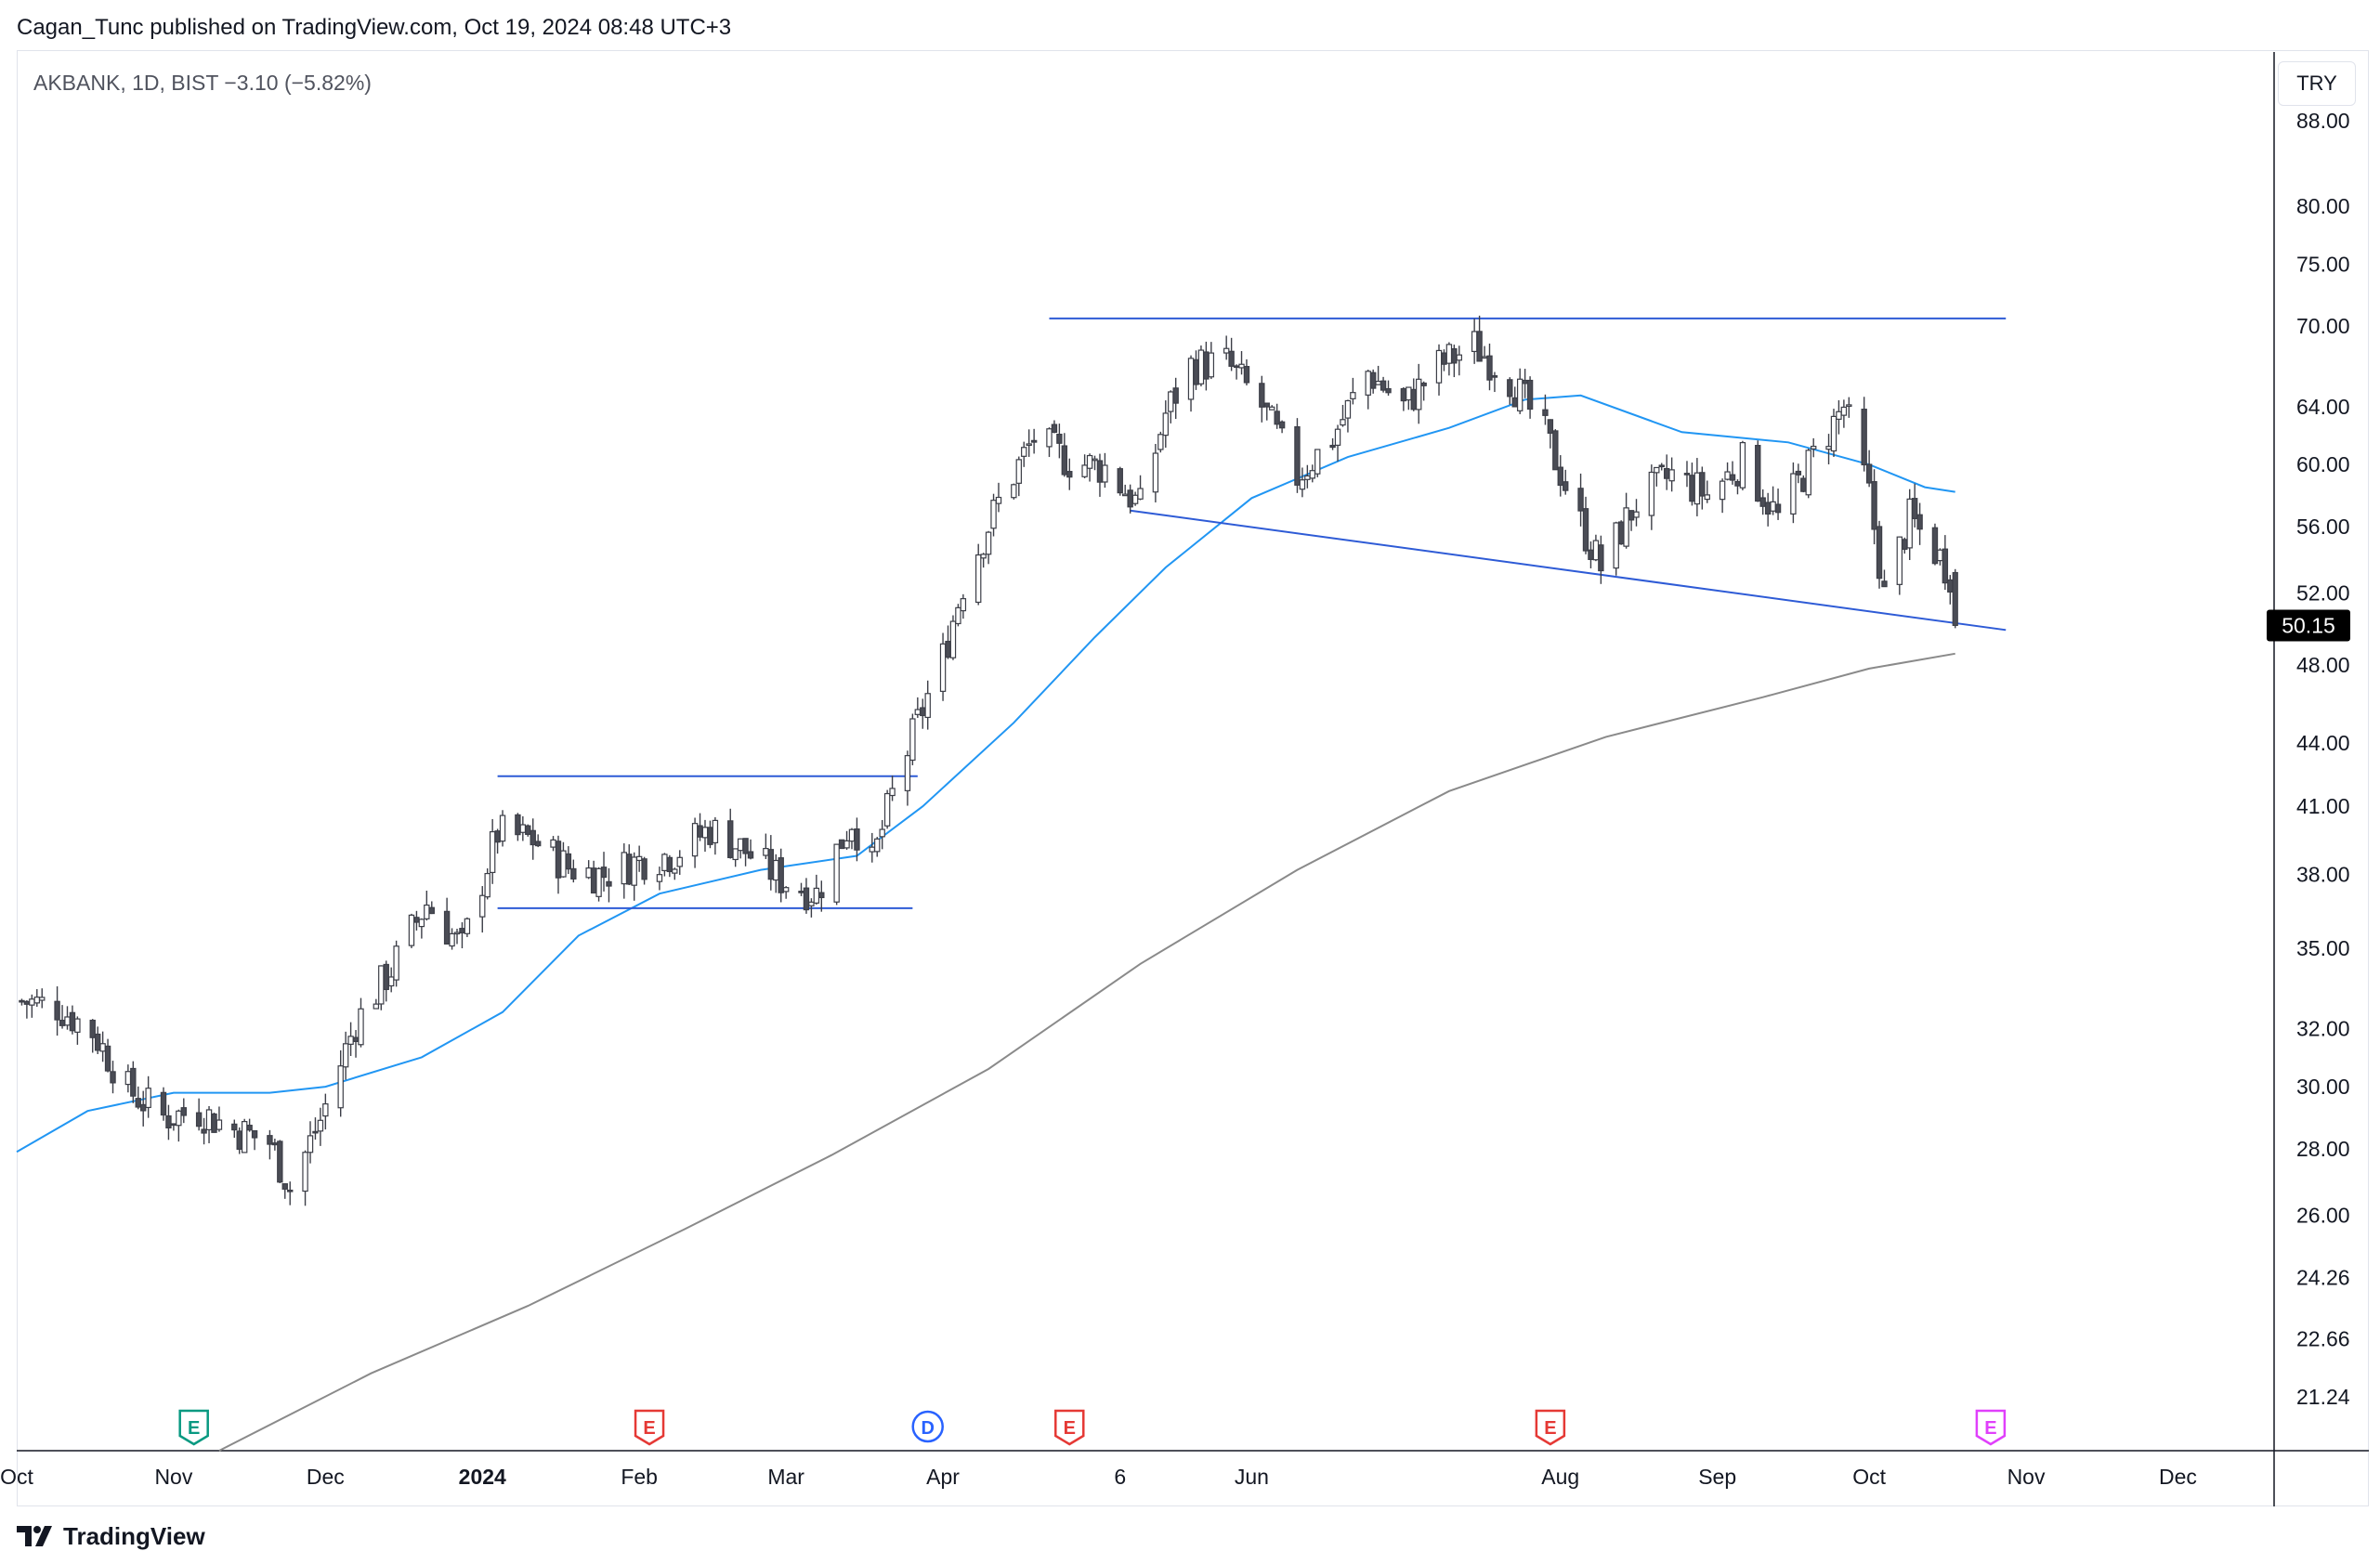  What do you see at coordinates (202, 83) in the screenshot?
I see `symbol-legend: AKBANK, 1D, BIST −3.10 (−5.82%)` at bounding box center [202, 83].